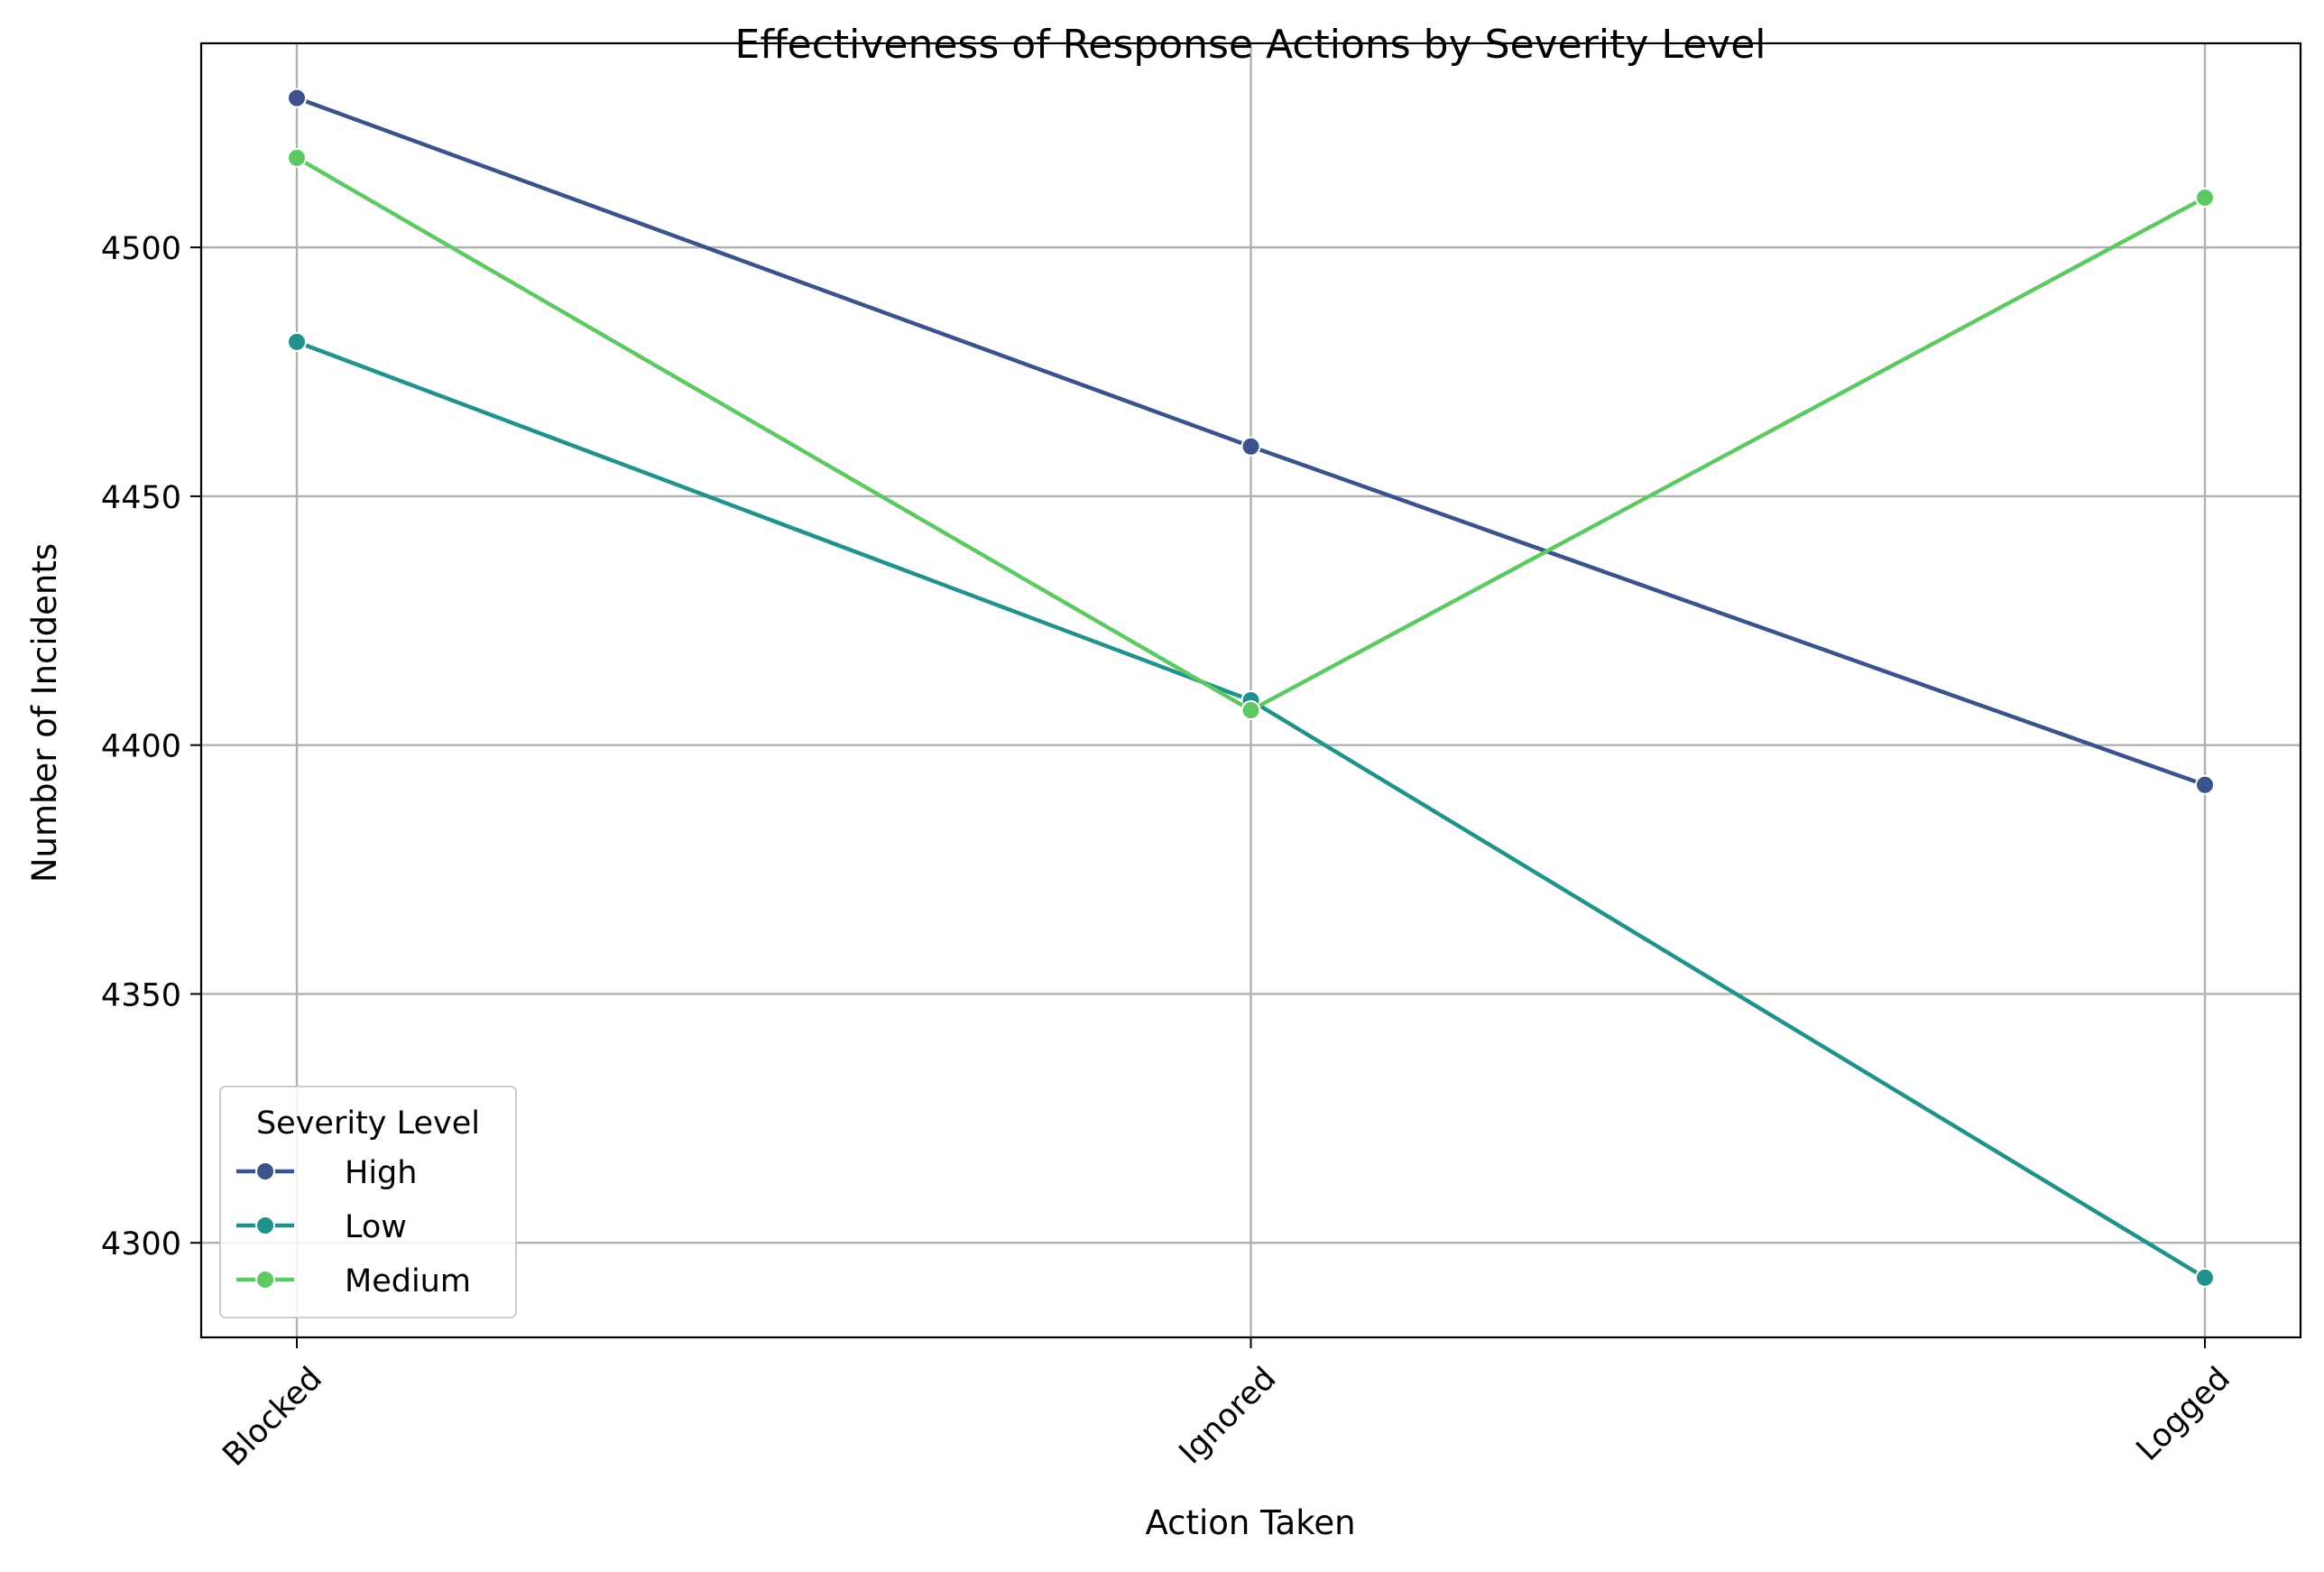 The image size is (2324, 1572). I want to click on y-tick-label: 4450, so click(141, 498).